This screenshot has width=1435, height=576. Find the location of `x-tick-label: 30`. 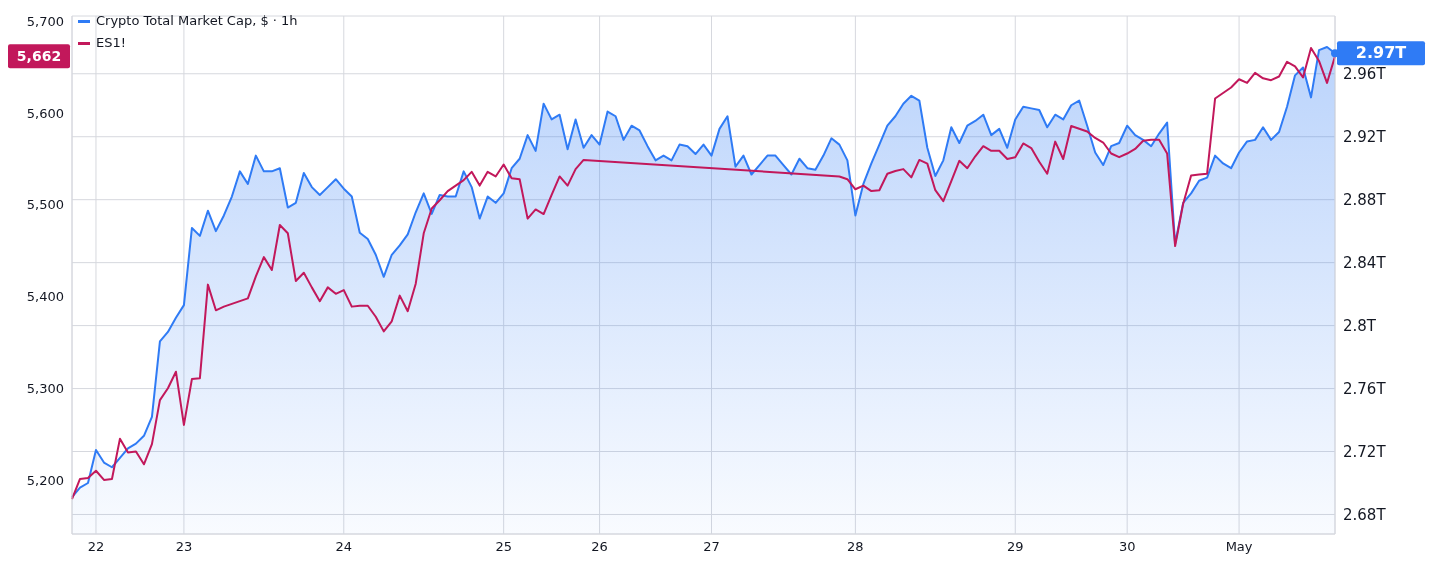

x-tick-label: 30 is located at coordinates (1127, 547).